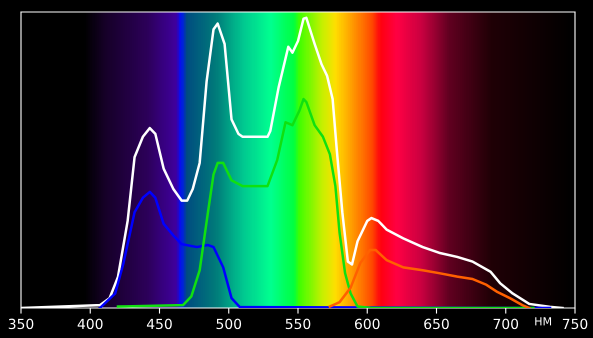 Image resolution: width=593 pixels, height=338 pixels. I want to click on x-tick-label: 650, so click(436, 324).